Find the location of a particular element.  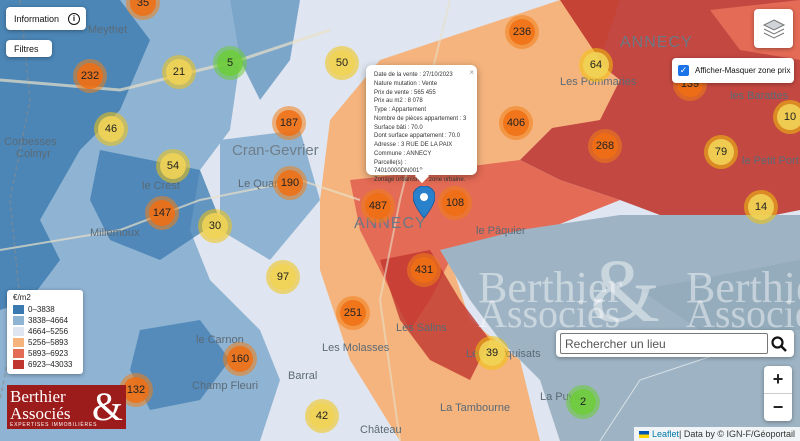

popup-line: Commune : ANNECY is located at coordinates (403, 153).